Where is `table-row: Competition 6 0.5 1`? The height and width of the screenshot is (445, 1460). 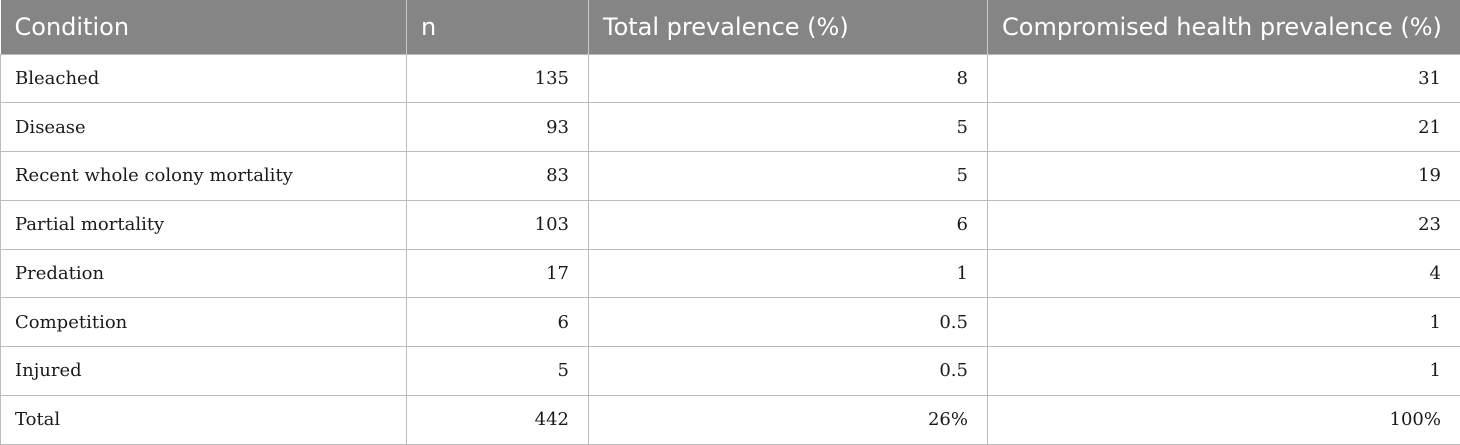 table-row: Competition 6 0.5 1 is located at coordinates (730, 322).